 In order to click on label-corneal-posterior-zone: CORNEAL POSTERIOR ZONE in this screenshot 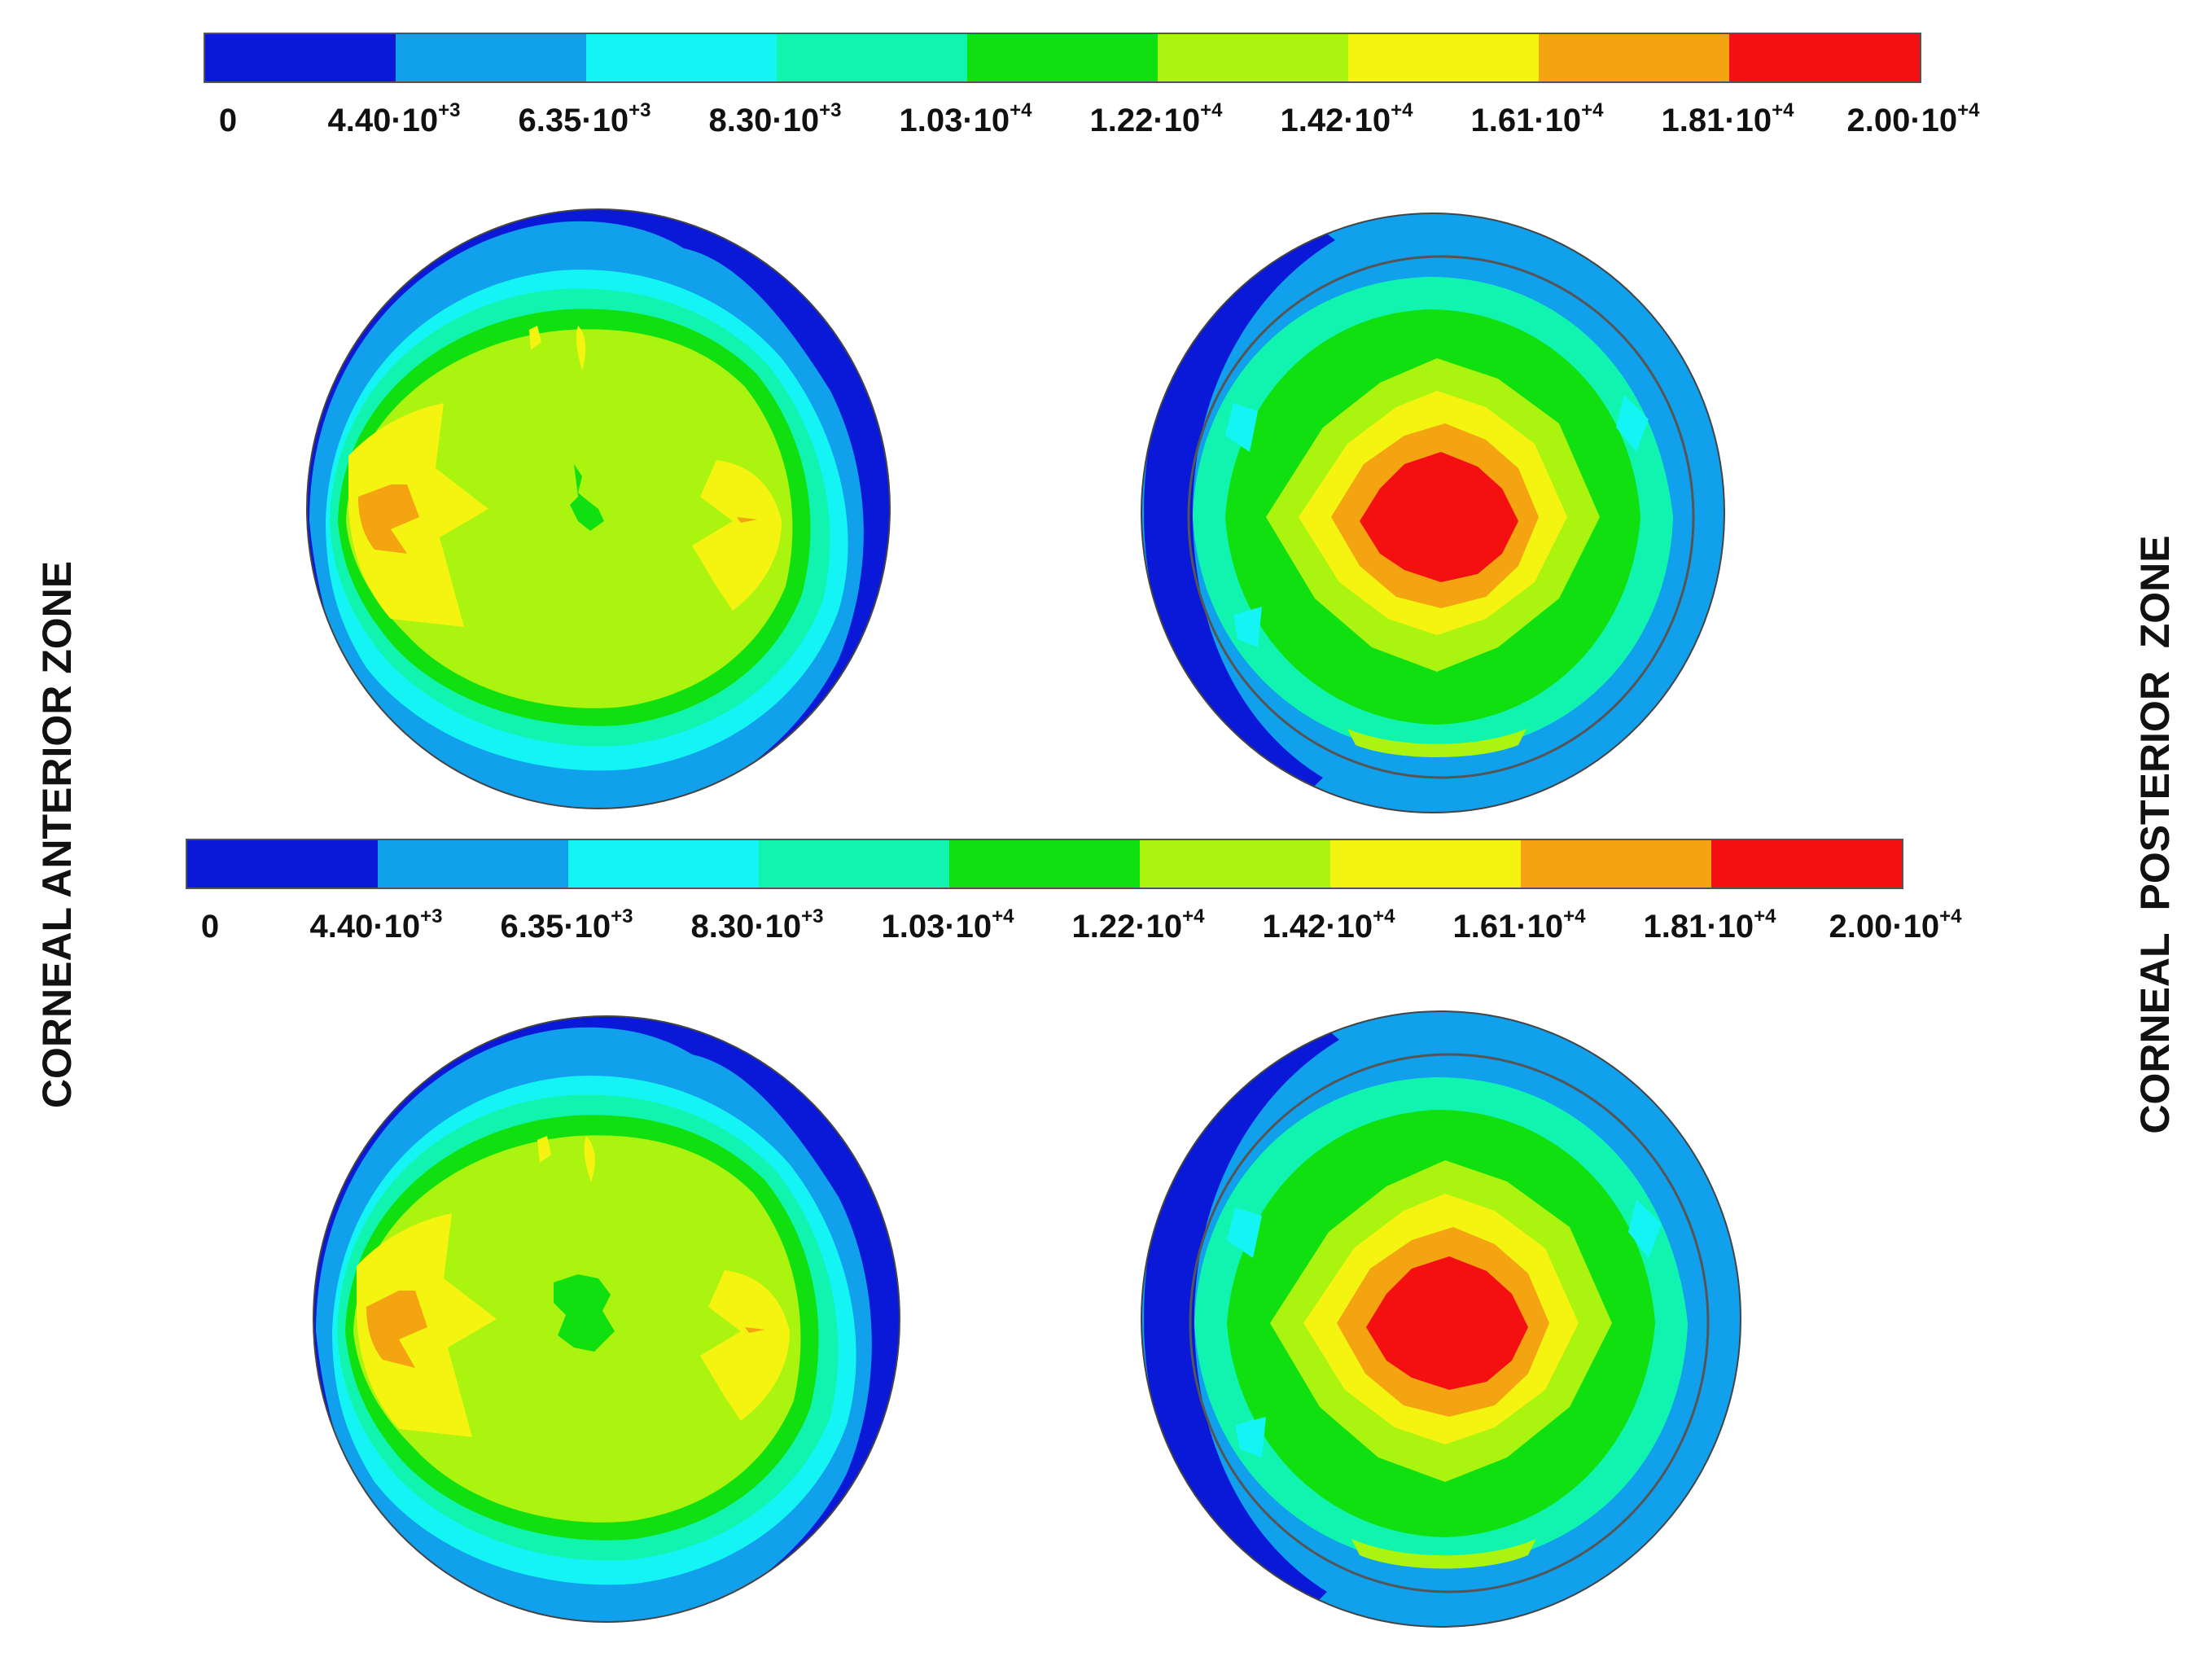, I will do `click(2155, 834)`.